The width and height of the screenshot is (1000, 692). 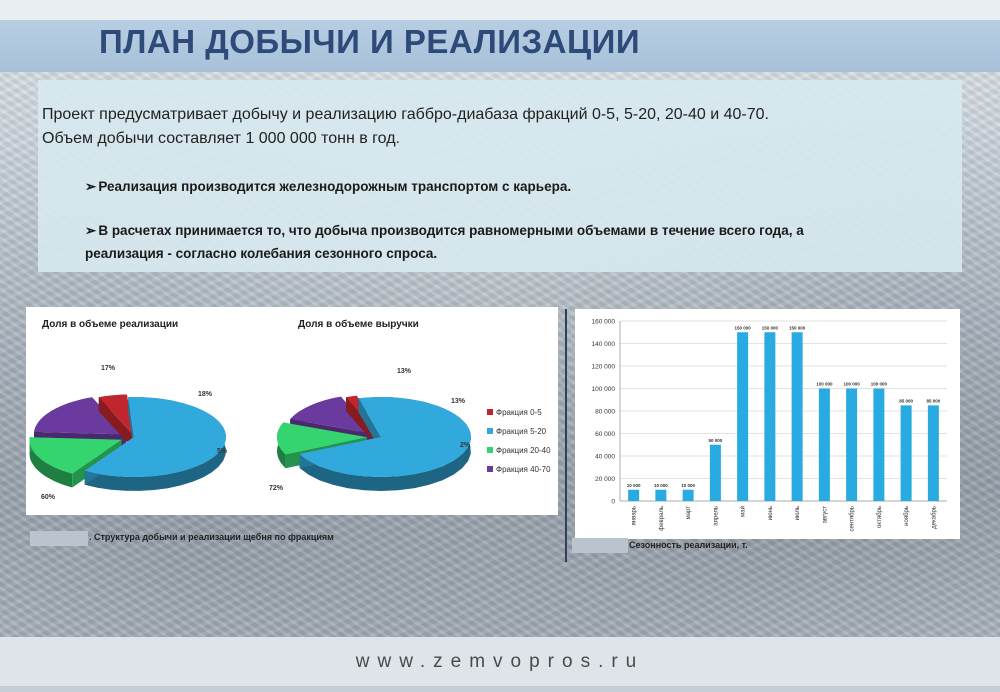 I want to click on legend-label: Фракция 20-40, so click(x=523, y=450).